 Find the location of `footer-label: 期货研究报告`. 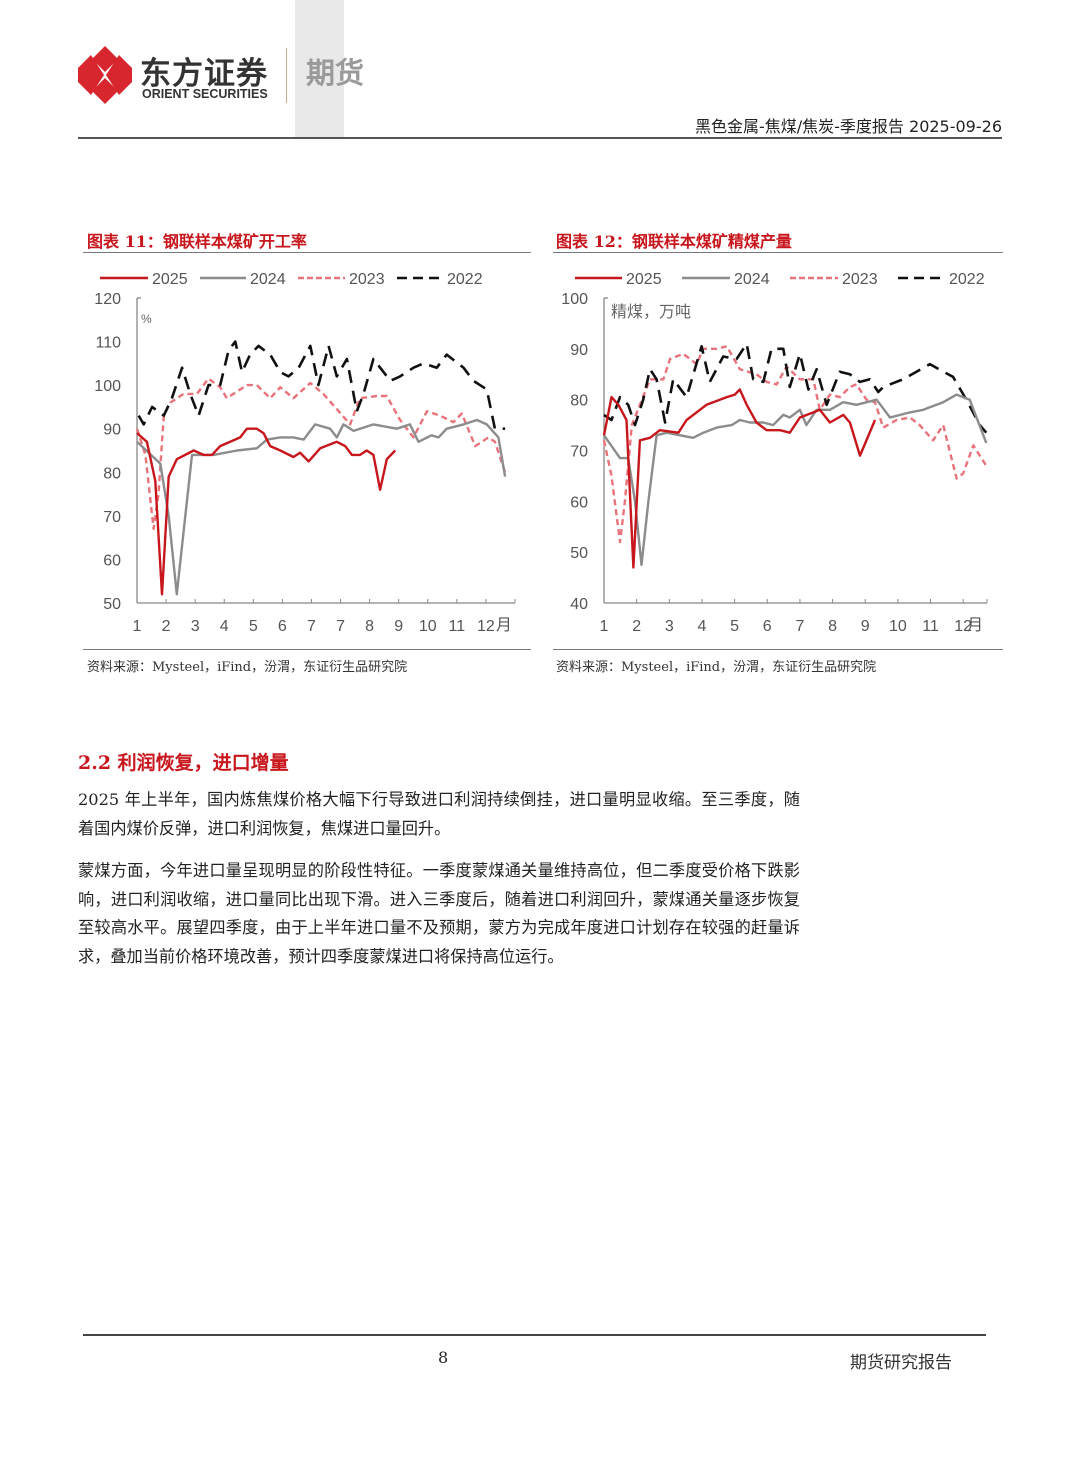

footer-label: 期货研究报告 is located at coordinates (901, 1363).